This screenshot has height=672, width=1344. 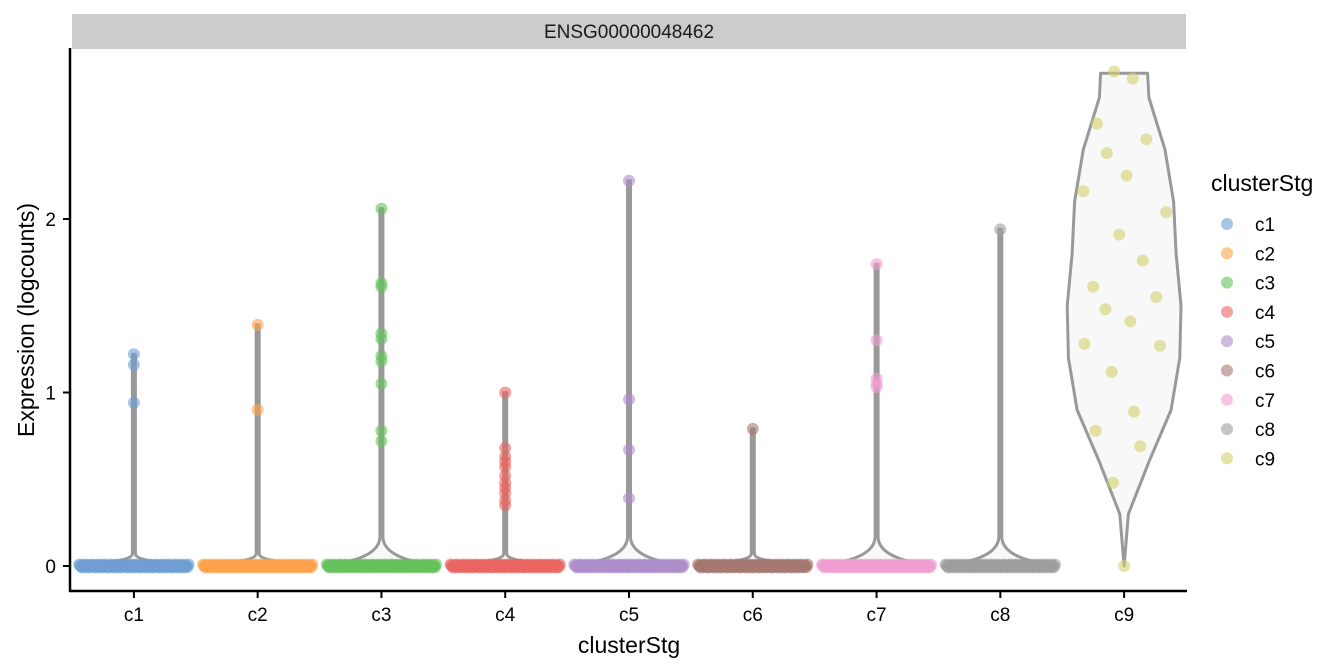 I want to click on violin-group-c5, so click(x=629, y=374).